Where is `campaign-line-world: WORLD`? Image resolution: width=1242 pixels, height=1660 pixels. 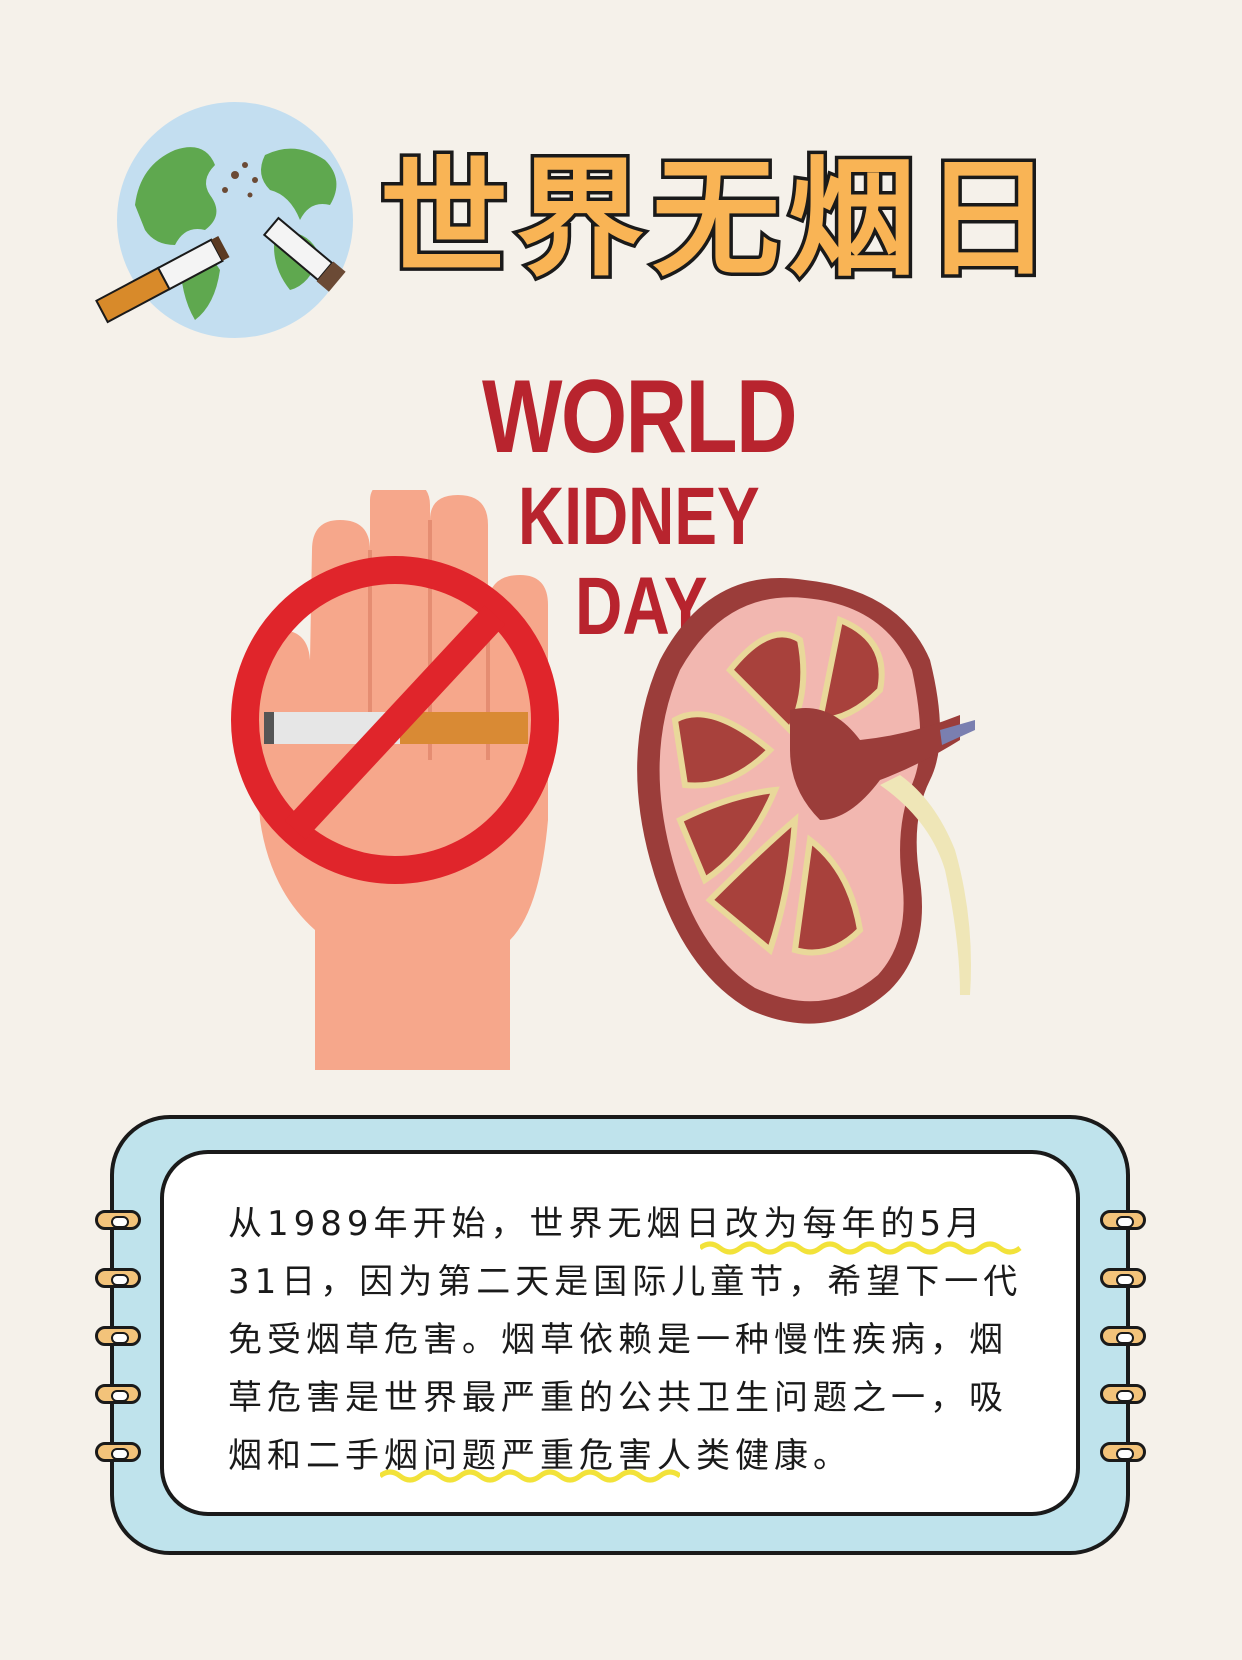 campaign-line-world: WORLD is located at coordinates (640, 417).